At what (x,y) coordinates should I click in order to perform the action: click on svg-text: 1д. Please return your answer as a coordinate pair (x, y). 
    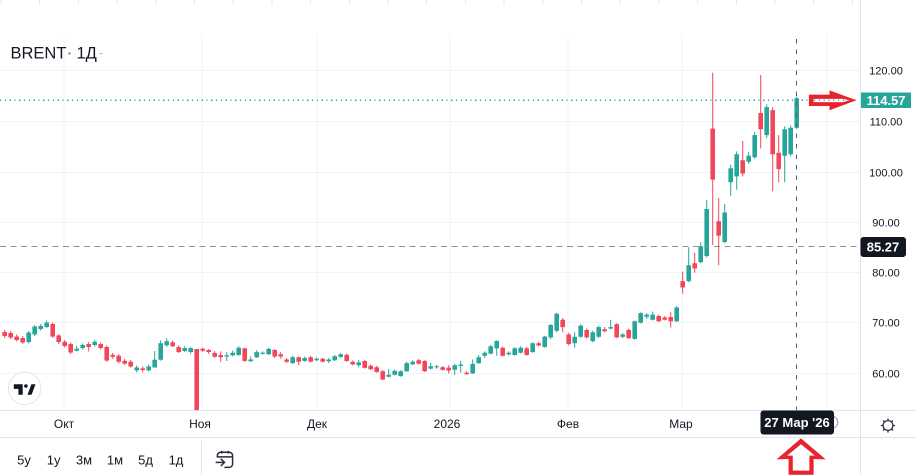
    Looking at the image, I should click on (176, 460).